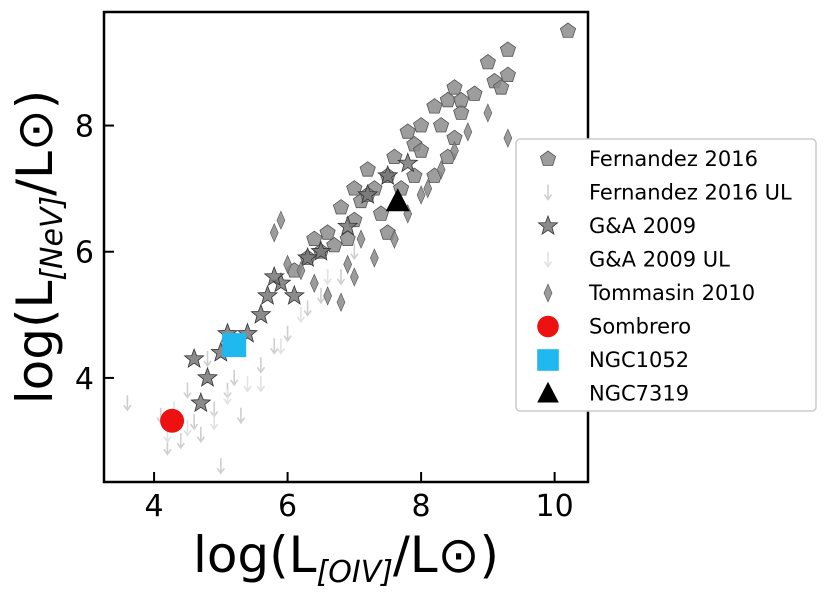 This screenshot has height=599, width=831. I want to click on legend-label: Sombrero, so click(640, 327).